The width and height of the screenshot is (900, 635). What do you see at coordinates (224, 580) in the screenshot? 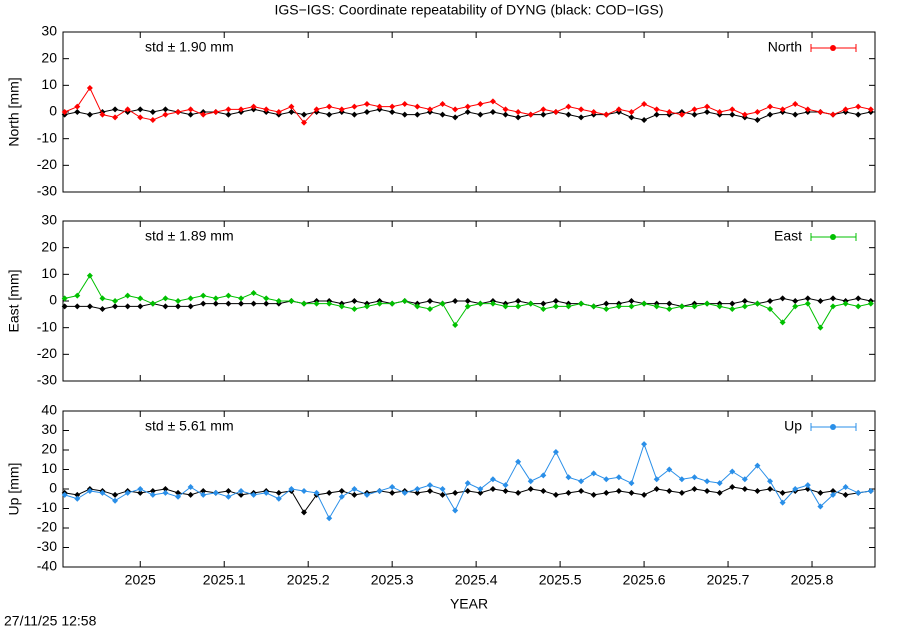
I see `x-tick-label: 2025.1` at bounding box center [224, 580].